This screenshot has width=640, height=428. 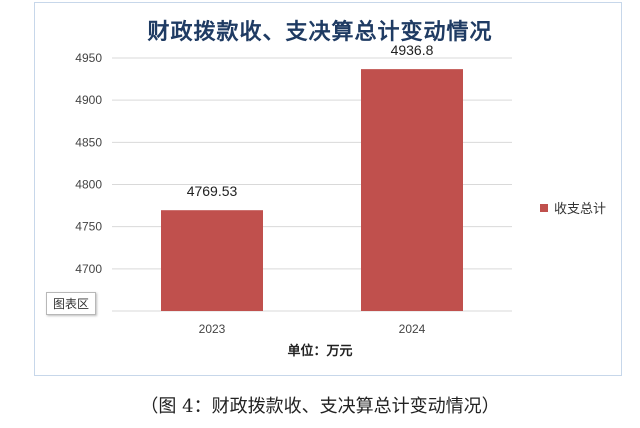 What do you see at coordinates (580, 209) in the screenshot?
I see `legend-label: 收支总计` at bounding box center [580, 209].